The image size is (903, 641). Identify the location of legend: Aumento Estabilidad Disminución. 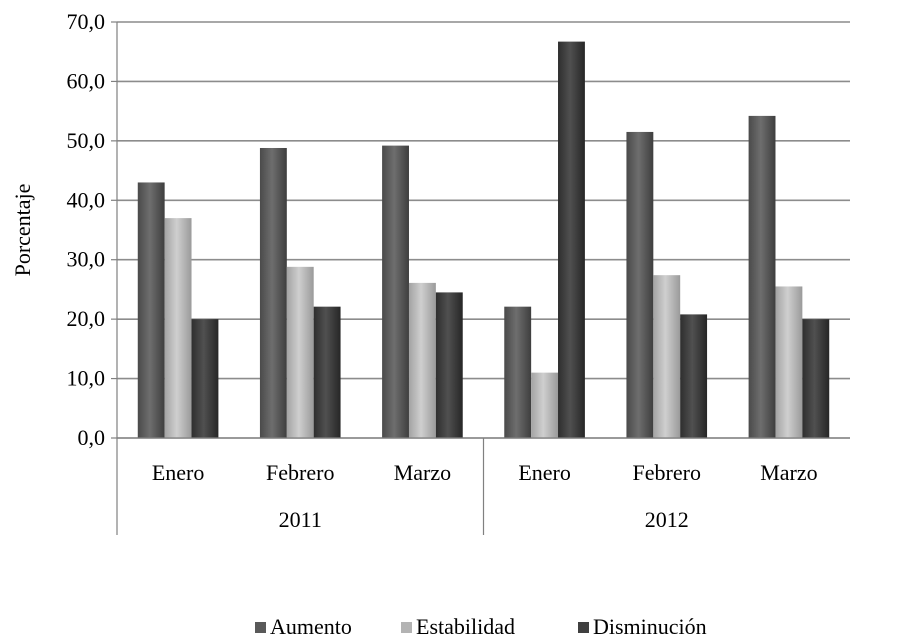
(481, 626).